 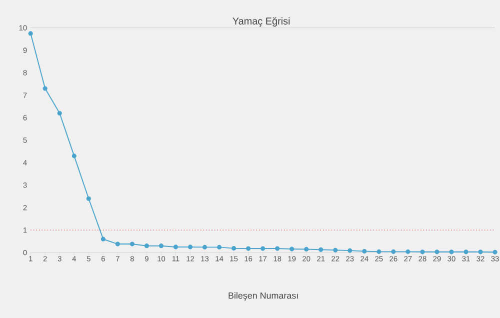 What do you see at coordinates (261, 21) in the screenshot?
I see `chart-title: Yamaç Eğrisi` at bounding box center [261, 21].